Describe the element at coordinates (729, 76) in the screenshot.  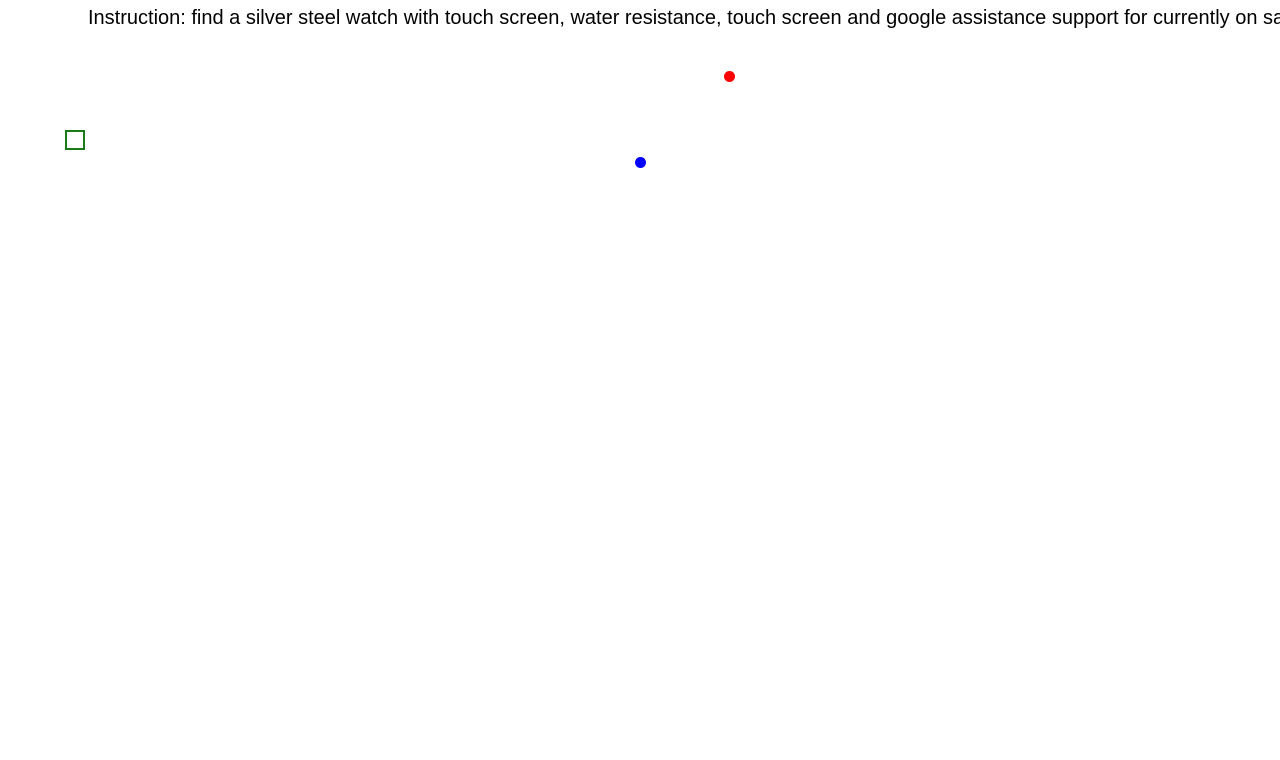
I see `red-dot-marker` at that location.